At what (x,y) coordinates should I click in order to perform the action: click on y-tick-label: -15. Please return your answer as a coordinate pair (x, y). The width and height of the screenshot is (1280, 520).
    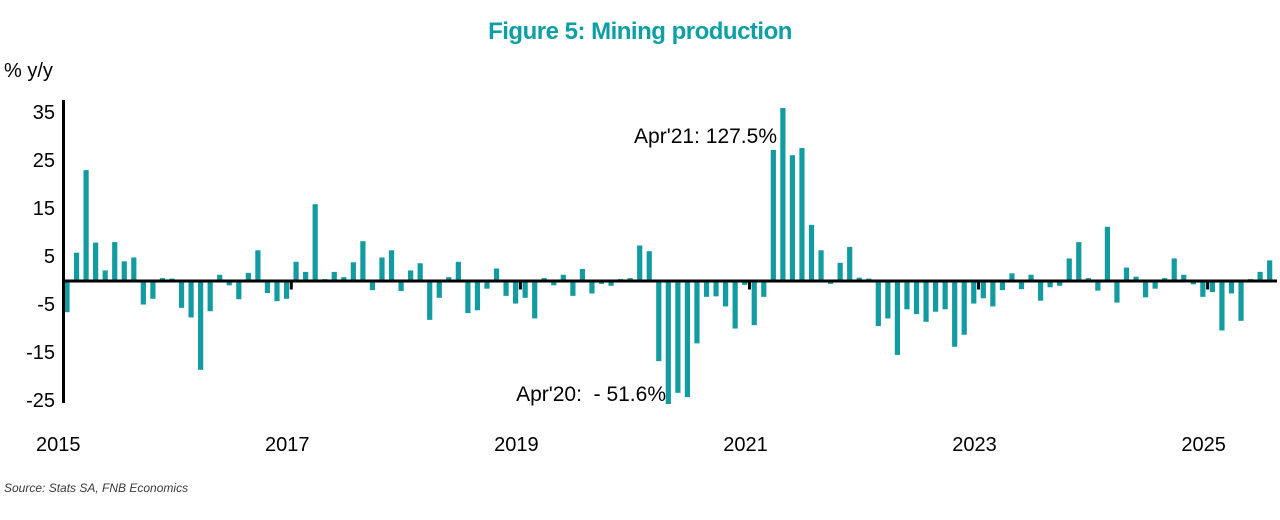
    Looking at the image, I should click on (40, 352).